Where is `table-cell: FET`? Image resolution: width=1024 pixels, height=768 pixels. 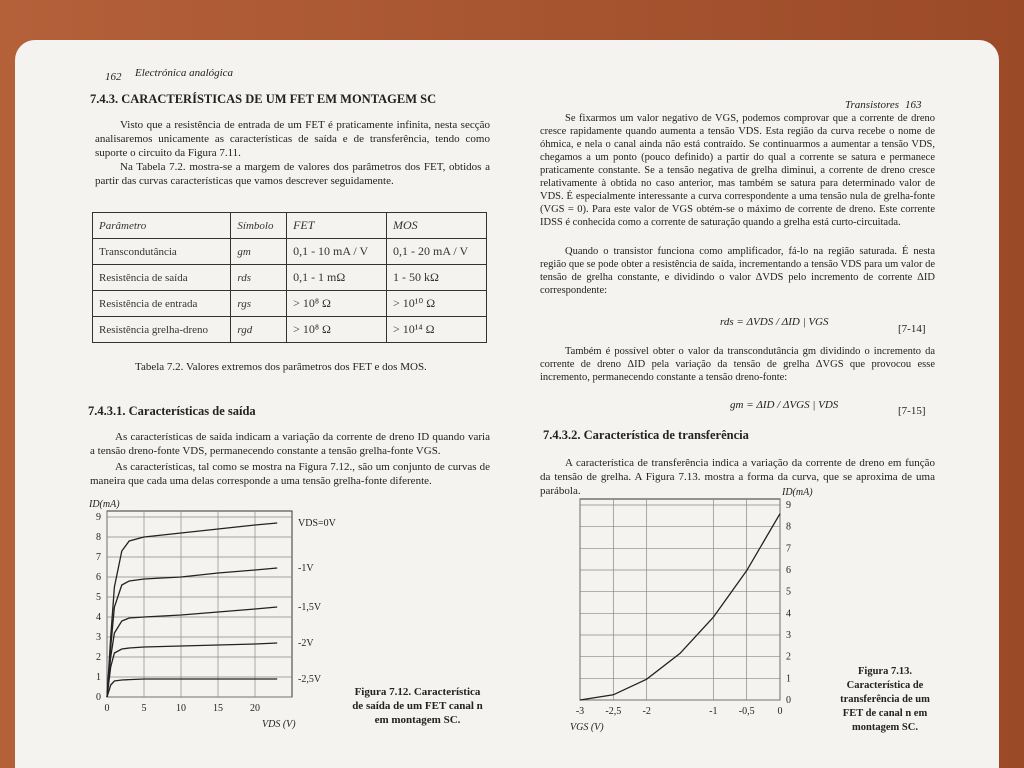
table-cell: FET is located at coordinates (337, 225).